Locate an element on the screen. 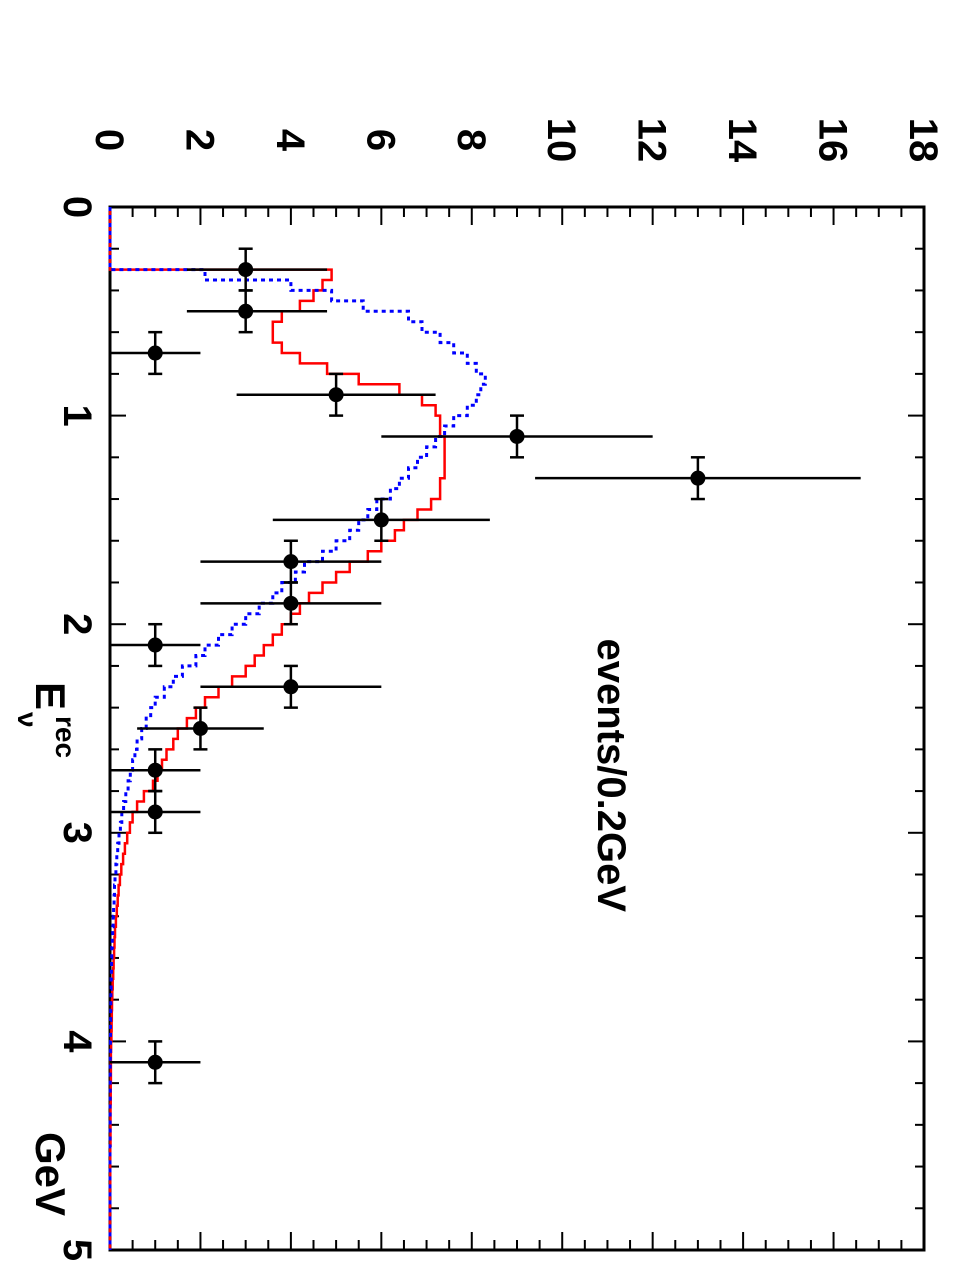 Image resolution: width=954 pixels, height=1282 pixels. y-tick-label: 2 is located at coordinates (199, 140).